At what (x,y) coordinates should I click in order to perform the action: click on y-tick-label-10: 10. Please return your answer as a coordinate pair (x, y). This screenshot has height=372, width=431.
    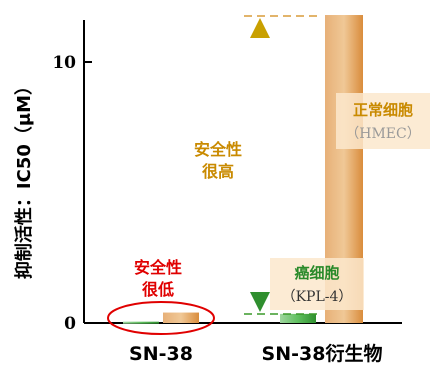
    Looking at the image, I should click on (64, 63).